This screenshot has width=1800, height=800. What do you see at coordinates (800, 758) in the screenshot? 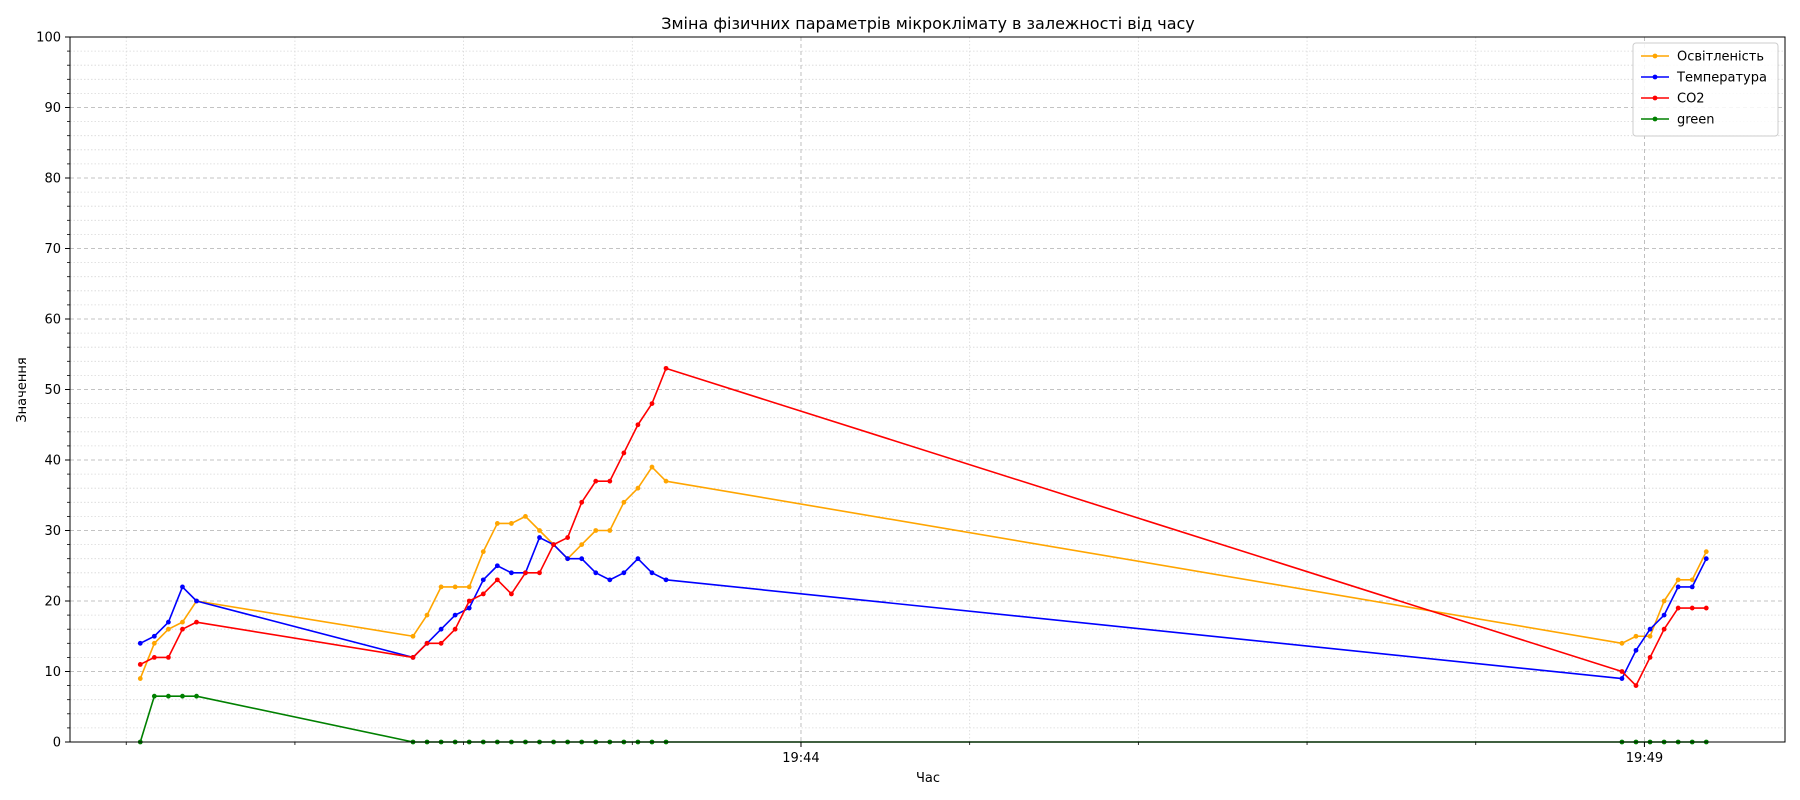
I see `x-tick-label: 19:44` at bounding box center [800, 758].